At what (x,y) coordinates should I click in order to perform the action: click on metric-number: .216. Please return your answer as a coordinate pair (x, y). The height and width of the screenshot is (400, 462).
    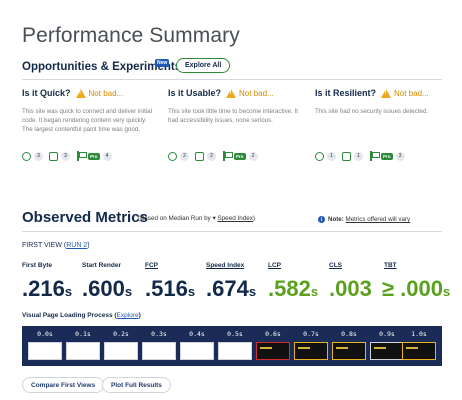
    Looking at the image, I should click on (43, 288).